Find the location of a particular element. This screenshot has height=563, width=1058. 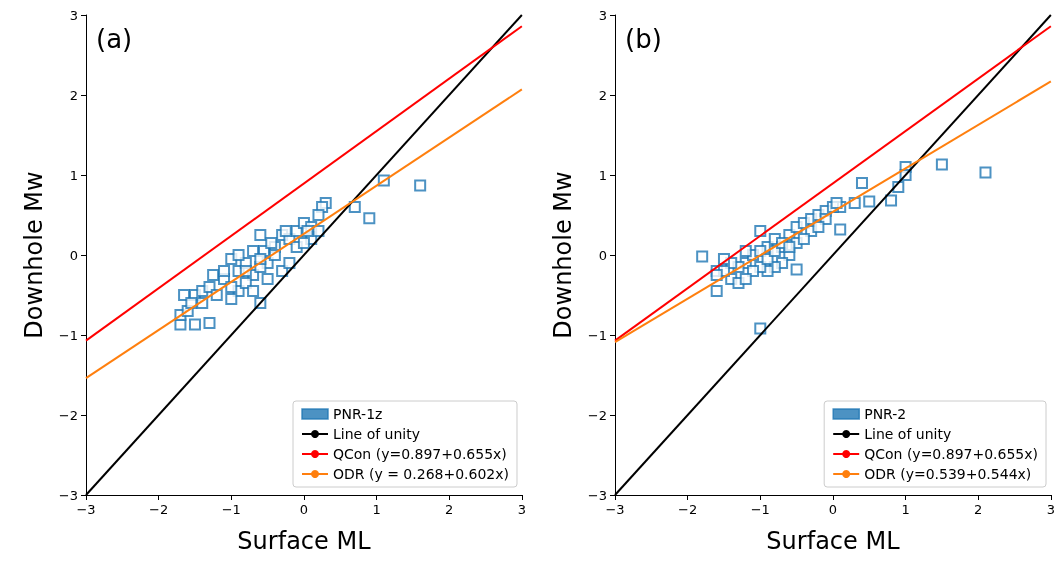

legend-label: ODR (y=0.539+0.544x) is located at coordinates (948, 474).